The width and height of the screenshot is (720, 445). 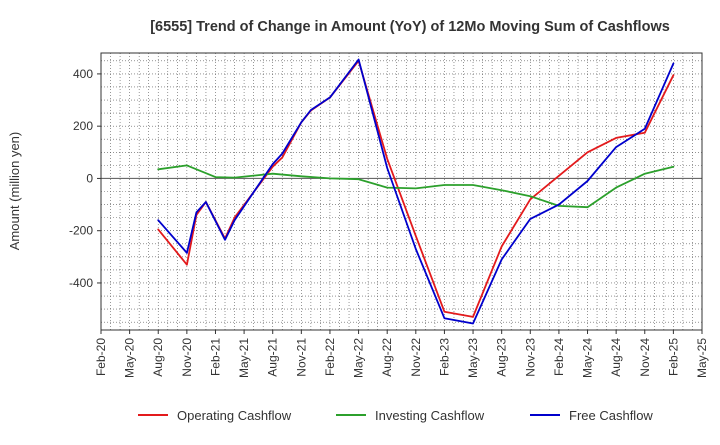 What do you see at coordinates (330, 357) in the screenshot?
I see `x-tick-label: Feb-22` at bounding box center [330, 357].